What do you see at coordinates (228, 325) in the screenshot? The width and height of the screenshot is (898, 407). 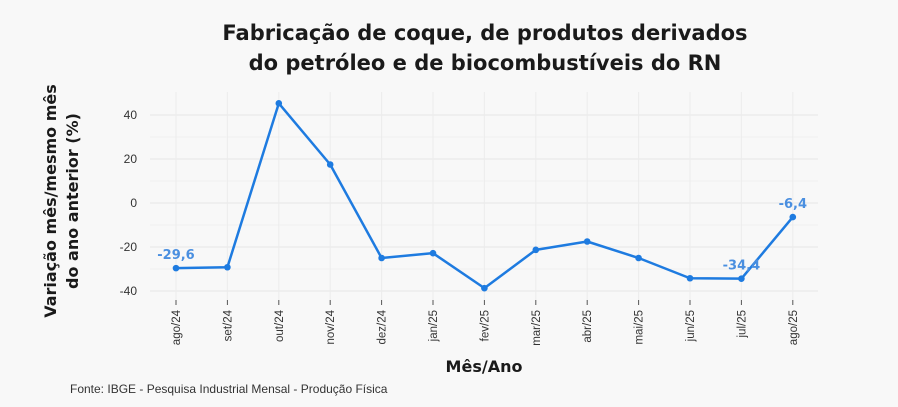 I see `x-tick-label: set/24` at bounding box center [228, 325].